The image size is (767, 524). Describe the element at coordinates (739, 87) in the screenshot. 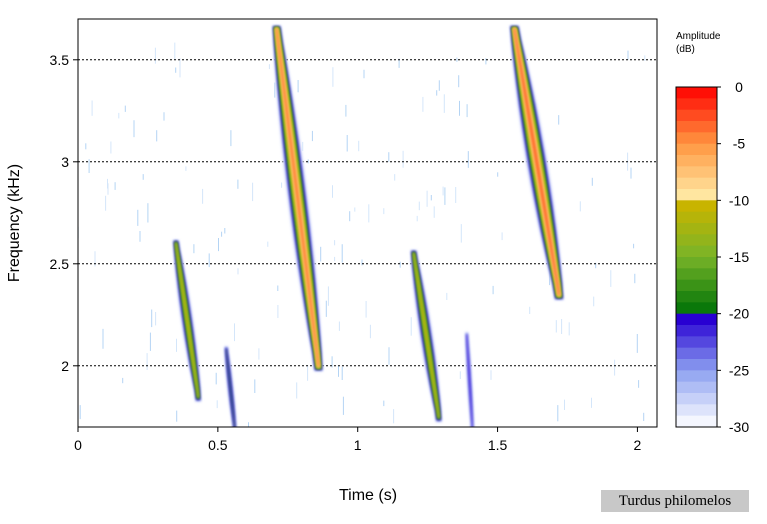

I see `colorbar-tick-label: 0` at that location.